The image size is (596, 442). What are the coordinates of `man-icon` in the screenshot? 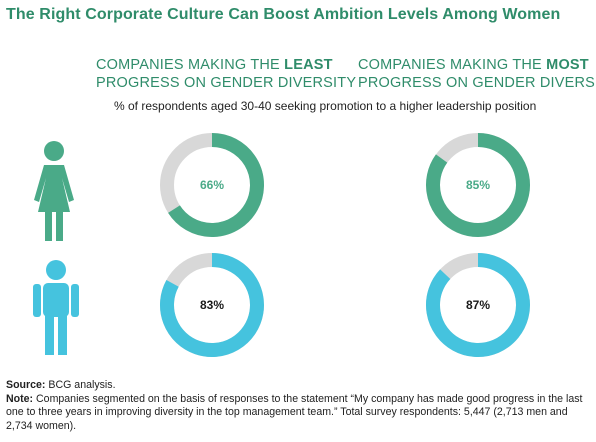 It's located at (56, 307).